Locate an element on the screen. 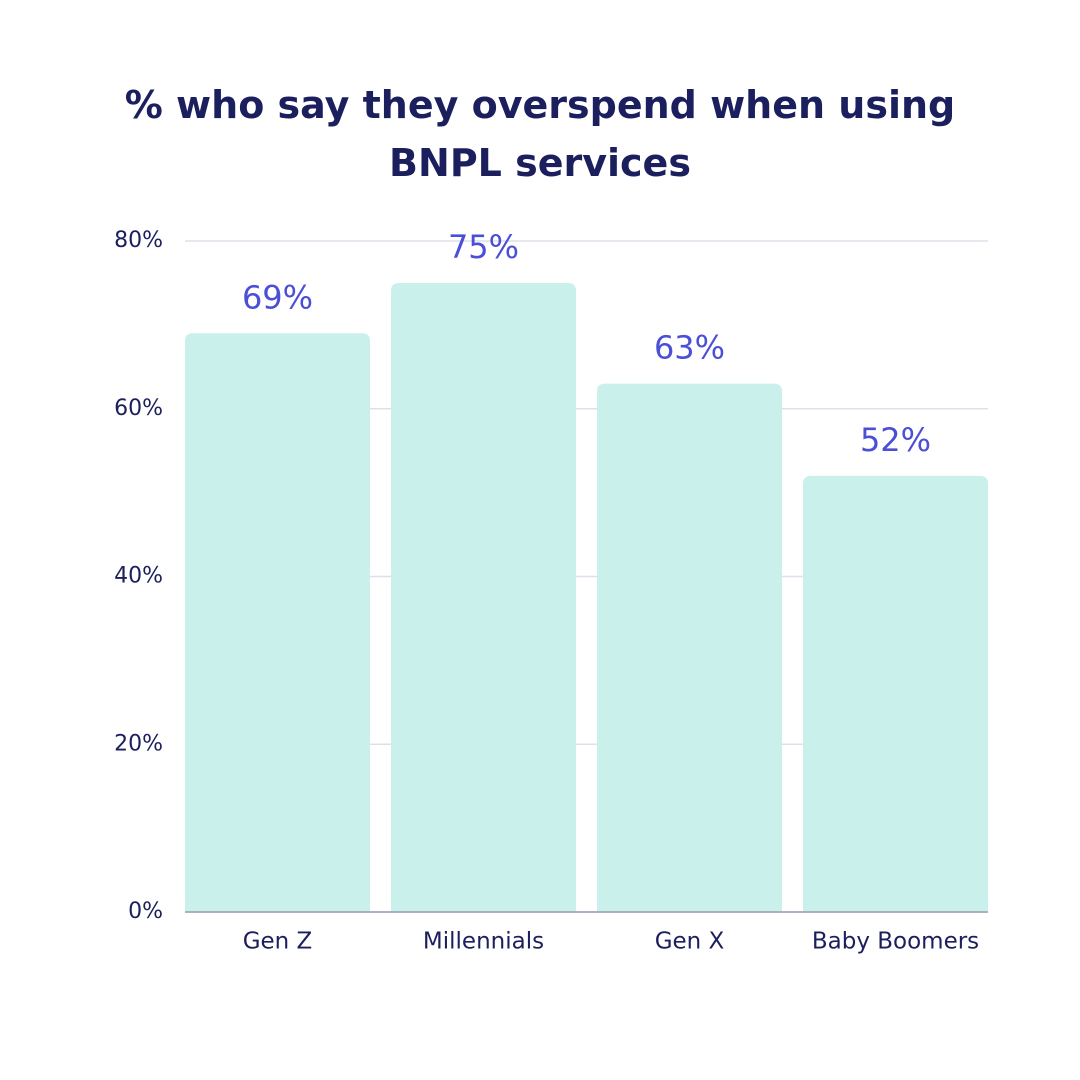 Image resolution: width=1080 pixels, height=1080 pixels. y-tick-label: 60% is located at coordinates (138, 408).